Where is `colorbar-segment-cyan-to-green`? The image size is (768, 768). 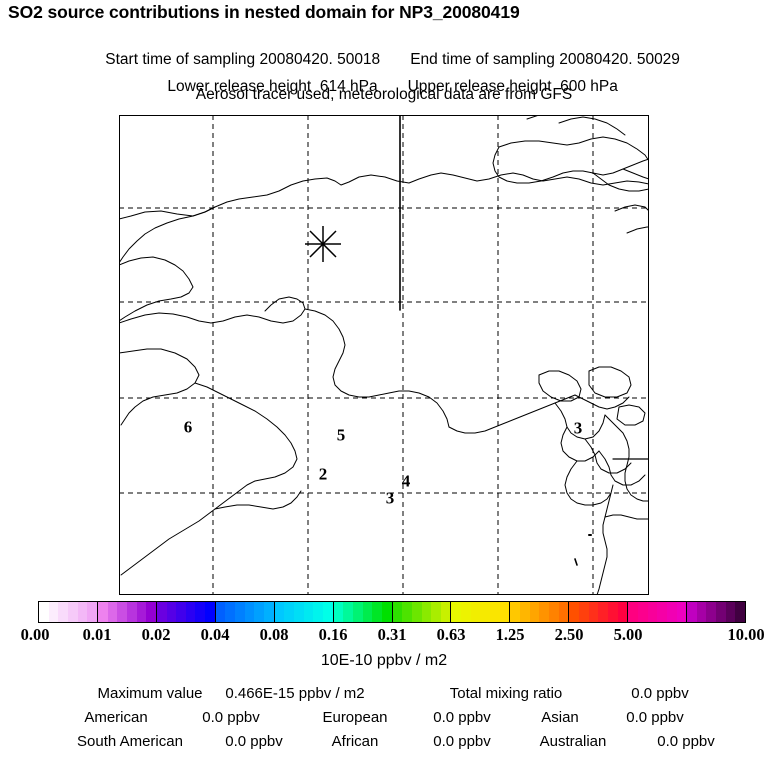
colorbar-segment-cyan-to-green is located at coordinates (363, 612).